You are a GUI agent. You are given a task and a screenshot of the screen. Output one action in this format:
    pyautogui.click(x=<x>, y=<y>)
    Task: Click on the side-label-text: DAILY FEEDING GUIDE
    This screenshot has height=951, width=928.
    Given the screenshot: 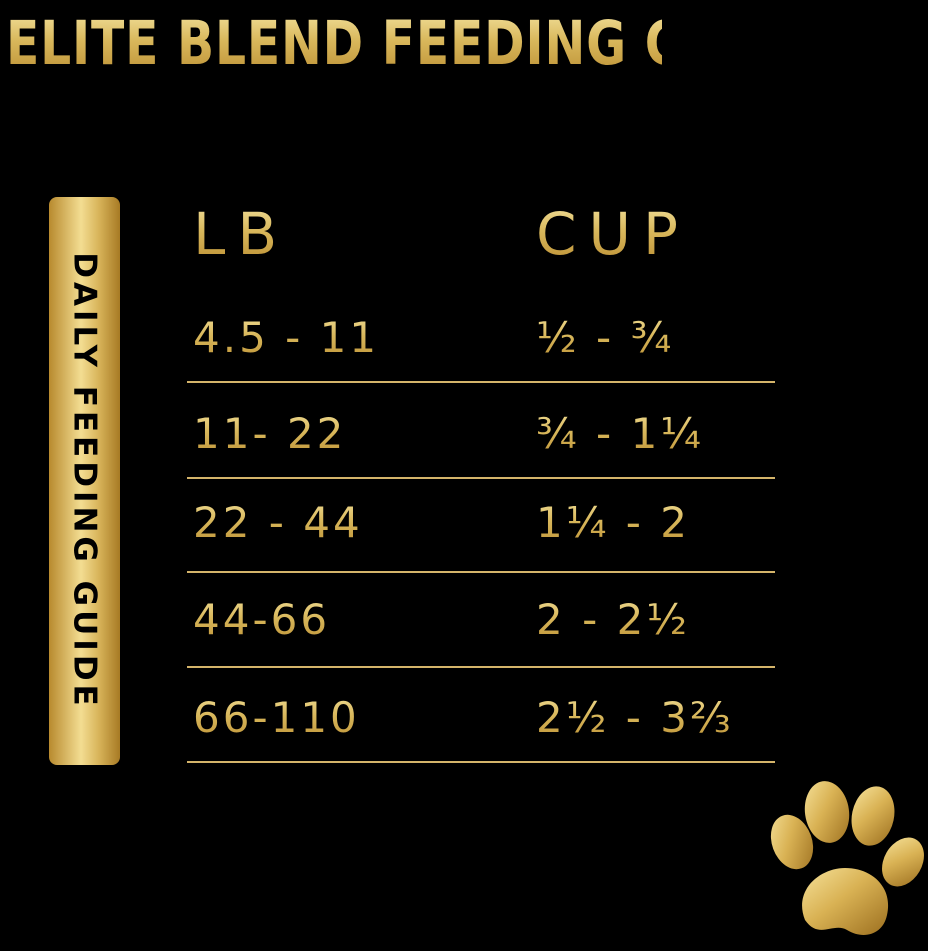 What is the action you would take?
    pyautogui.click(x=84, y=481)
    